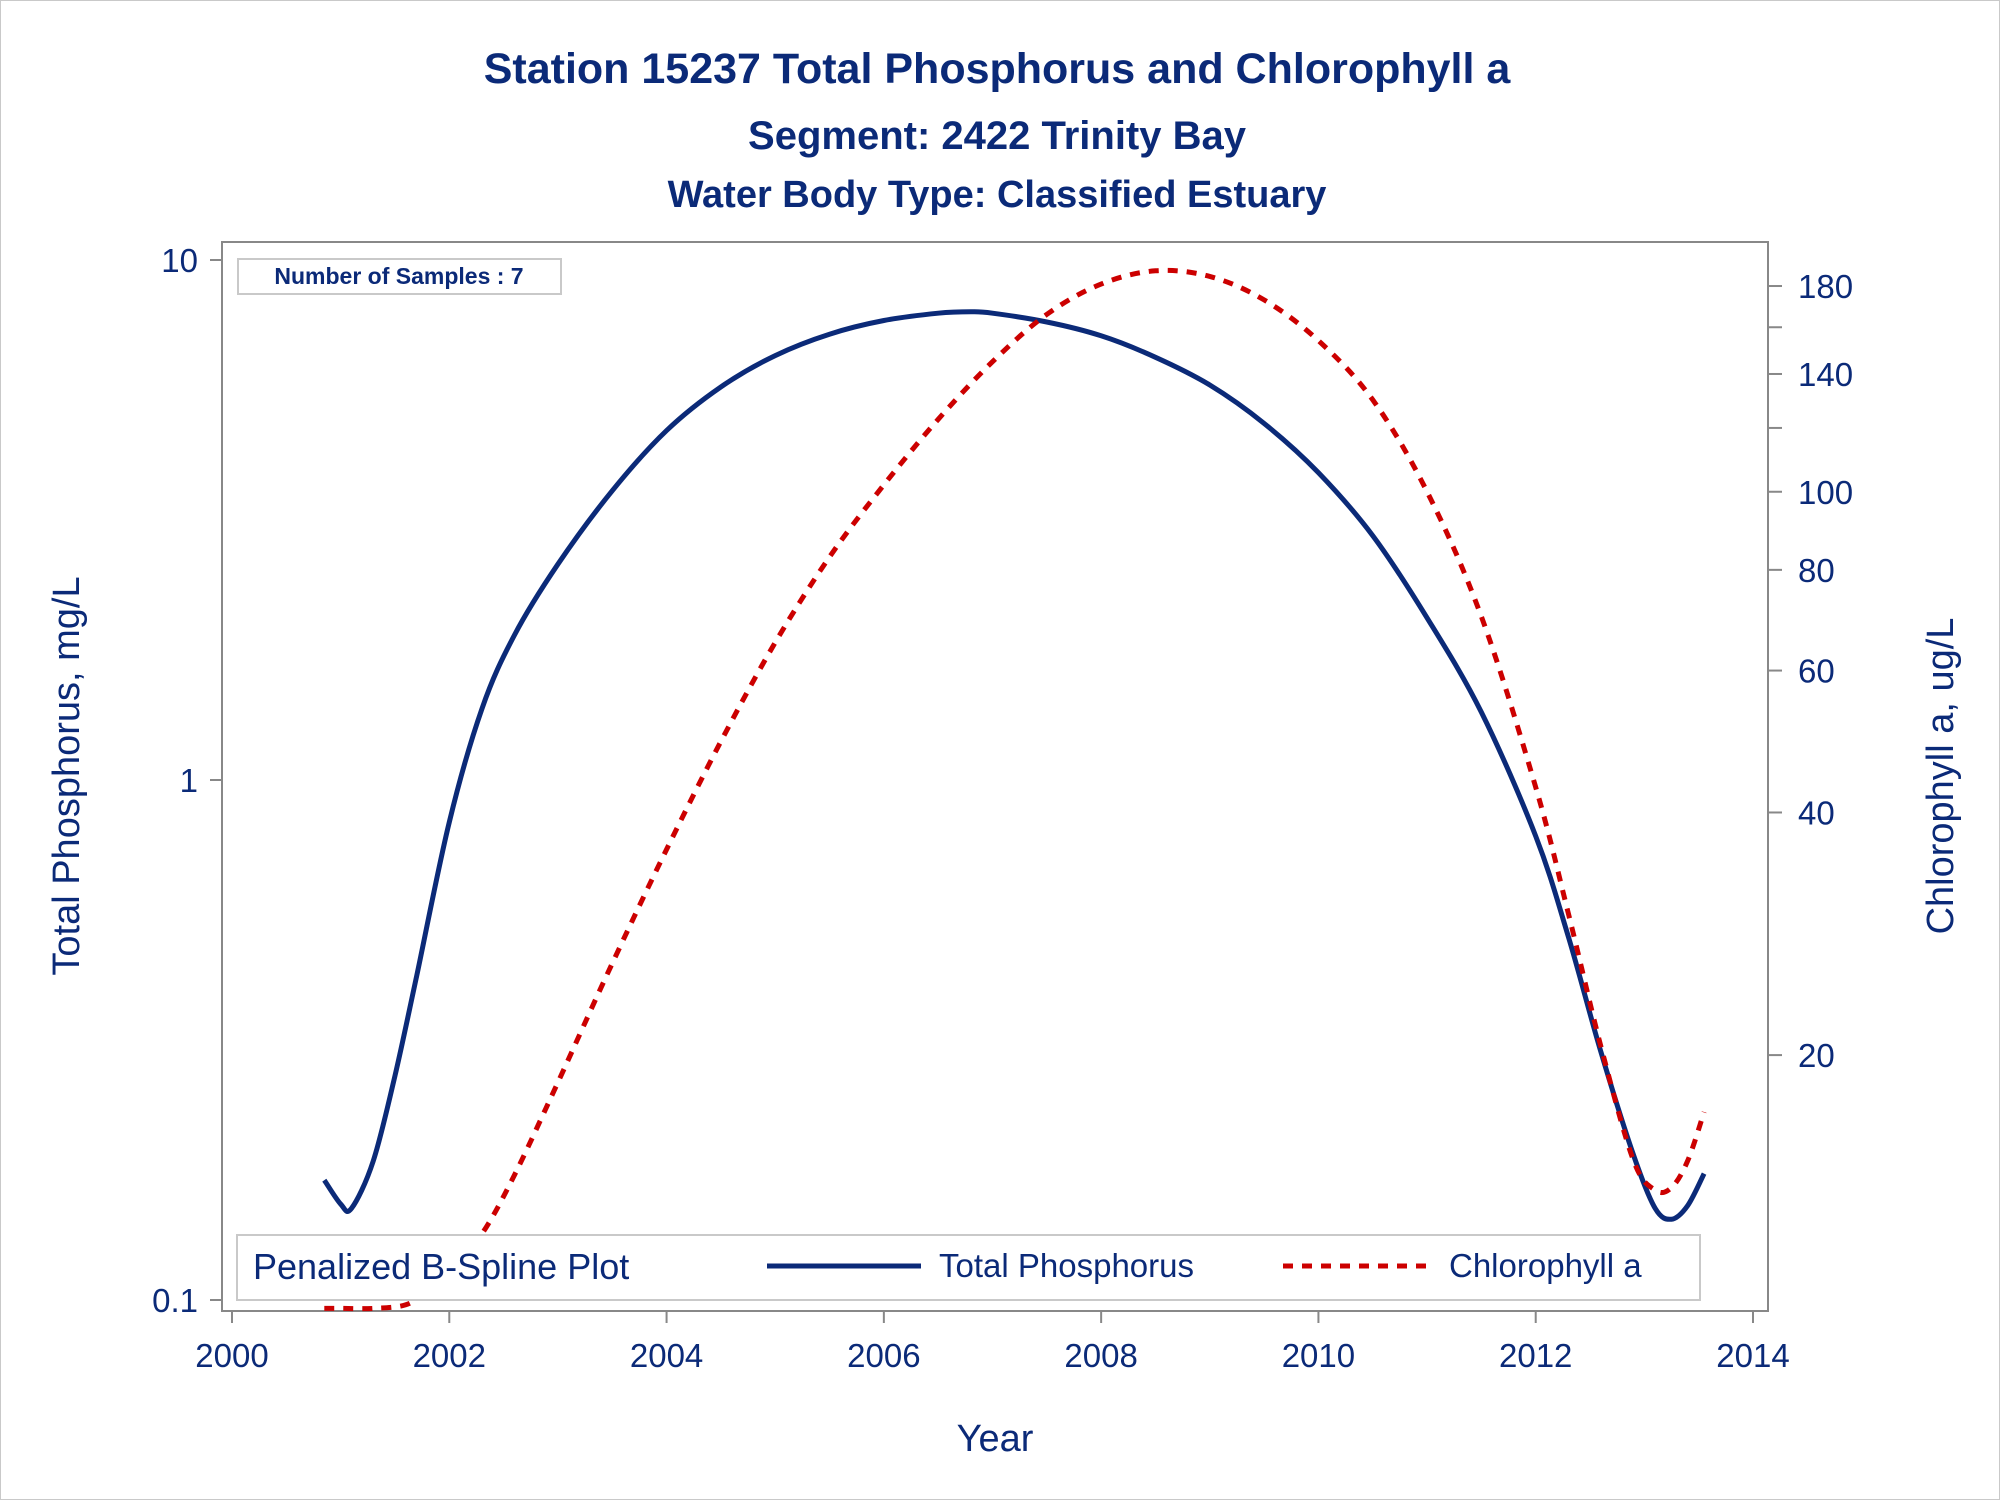  What do you see at coordinates (992, 1342) in the screenshot?
I see `x-axis: 2000 2002 2004 2006 2008 2010 2012 2014` at bounding box center [992, 1342].